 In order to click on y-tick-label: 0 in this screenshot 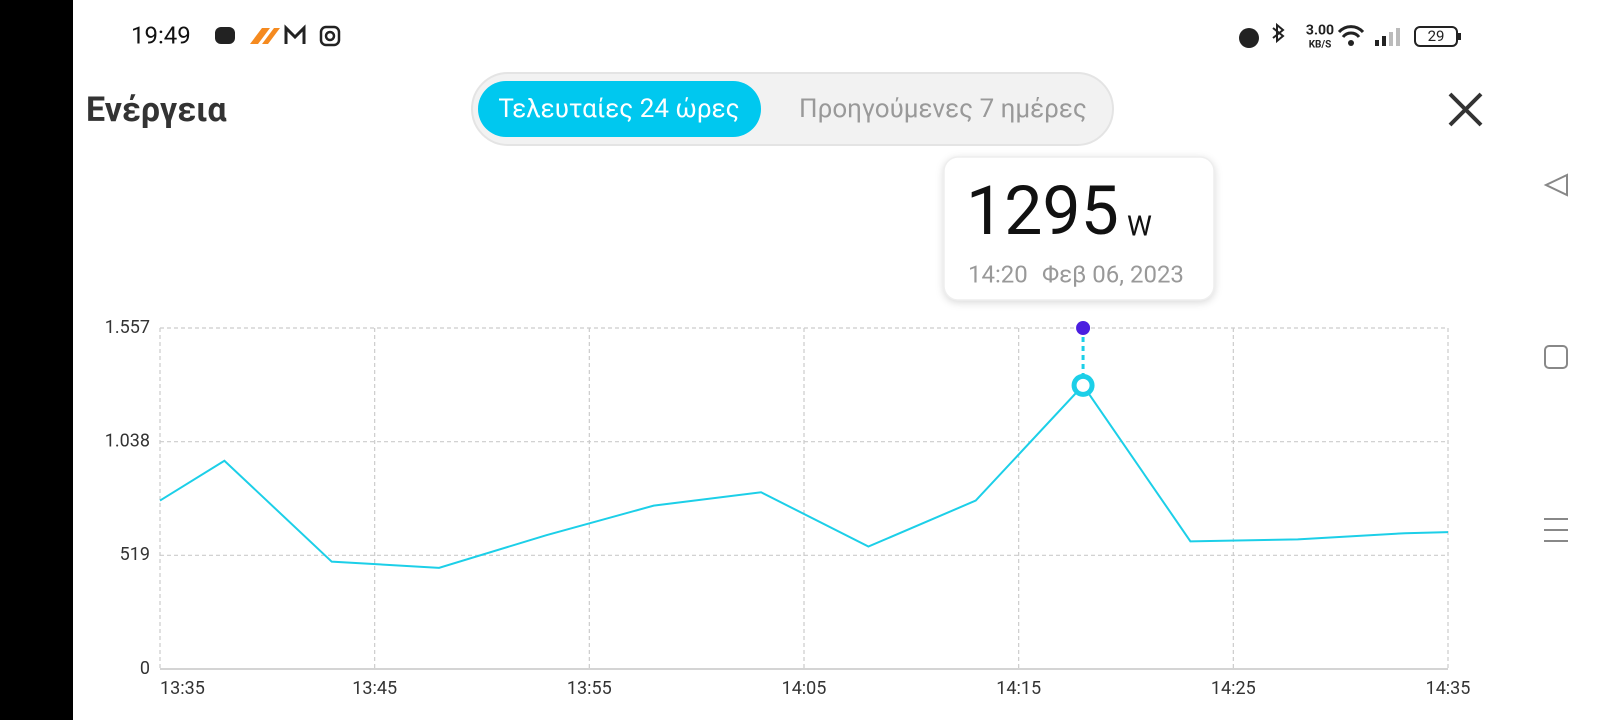, I will do `click(145, 668)`.